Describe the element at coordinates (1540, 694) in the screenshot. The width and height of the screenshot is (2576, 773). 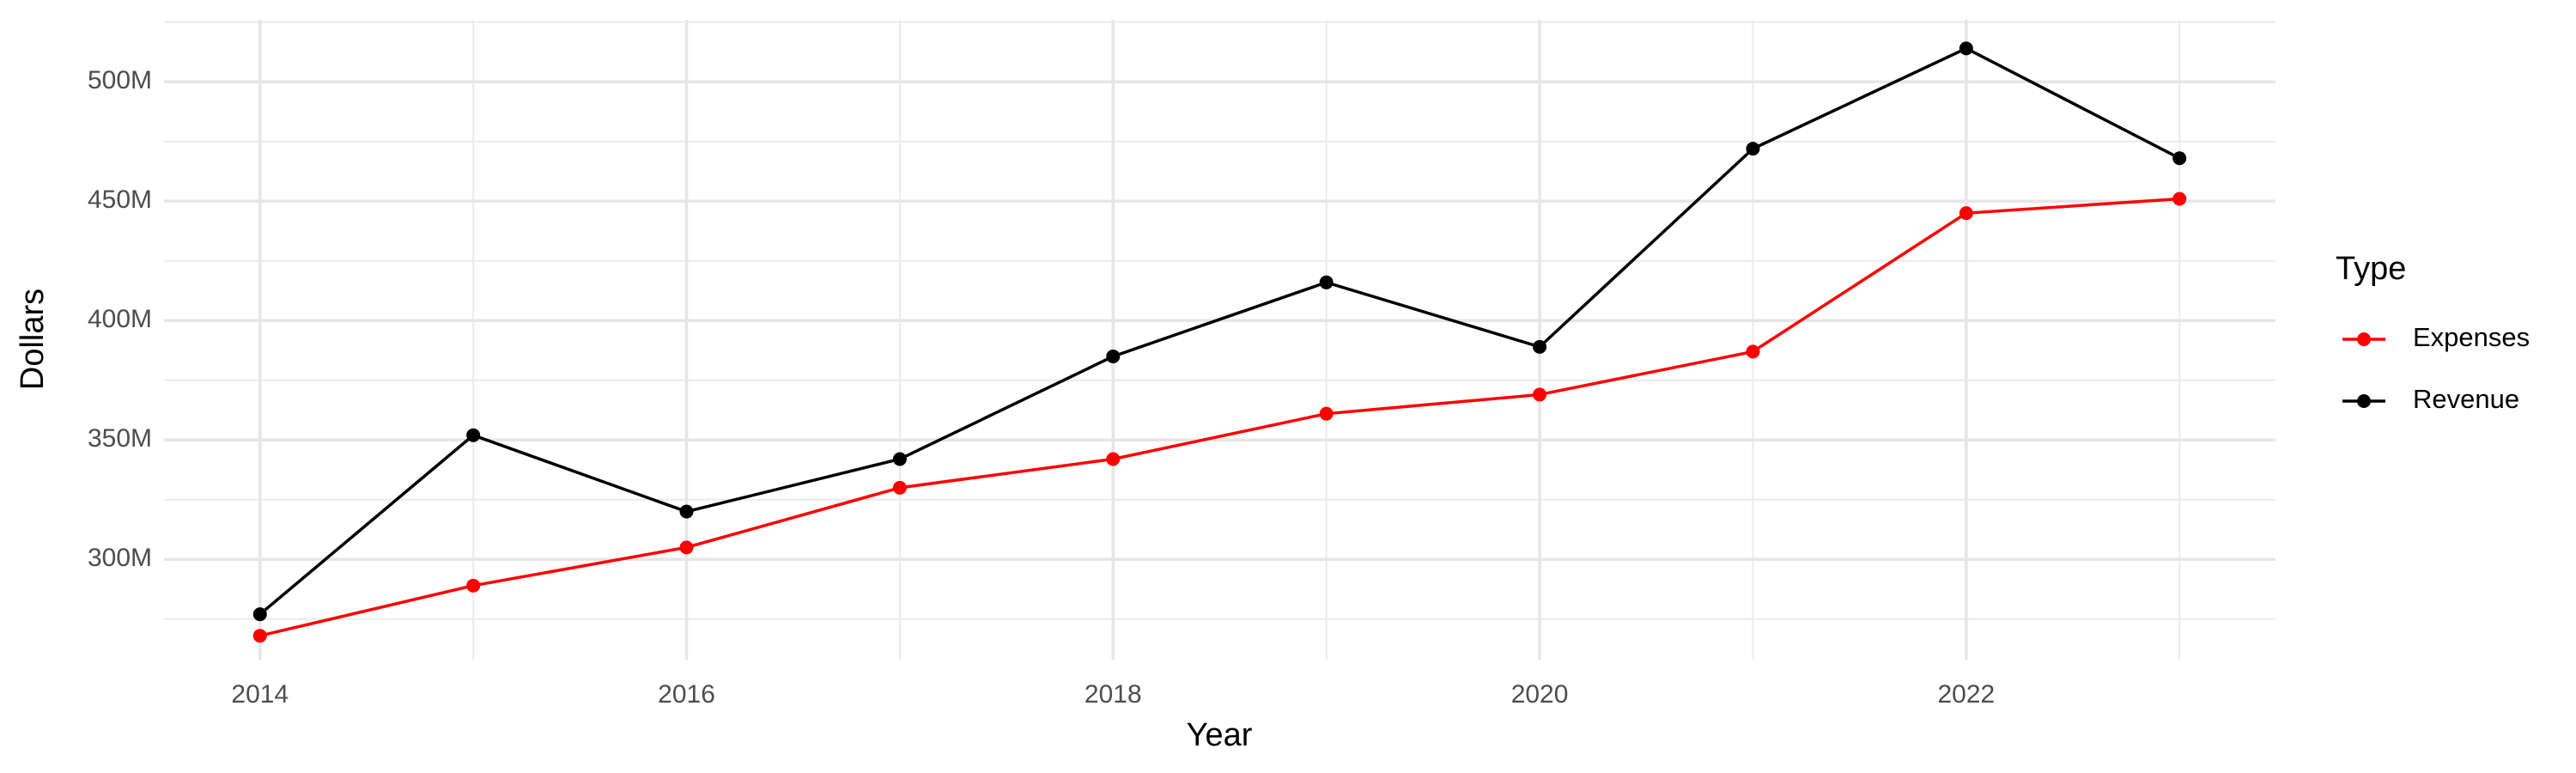
I see `x-tick-label: 2020` at that location.